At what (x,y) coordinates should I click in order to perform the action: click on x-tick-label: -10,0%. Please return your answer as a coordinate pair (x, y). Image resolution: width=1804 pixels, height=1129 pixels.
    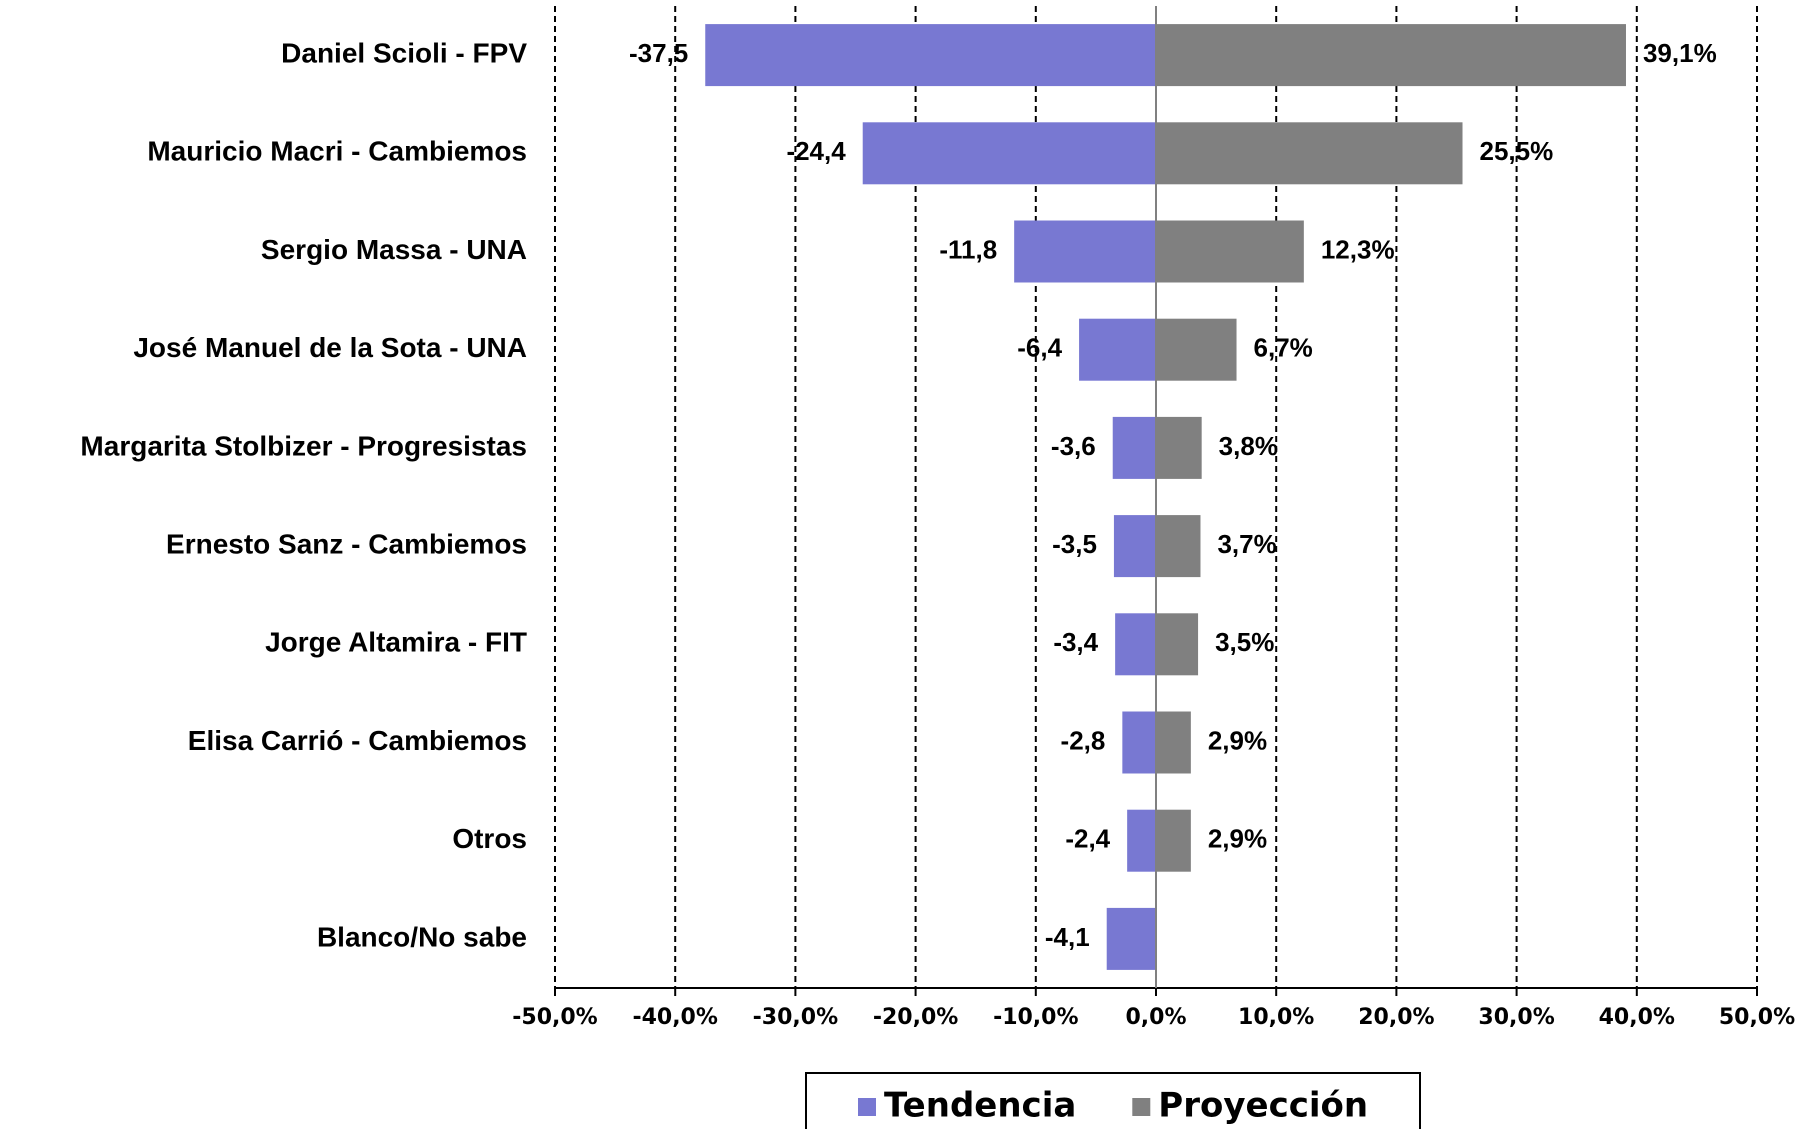
    Looking at the image, I should click on (1035, 1017).